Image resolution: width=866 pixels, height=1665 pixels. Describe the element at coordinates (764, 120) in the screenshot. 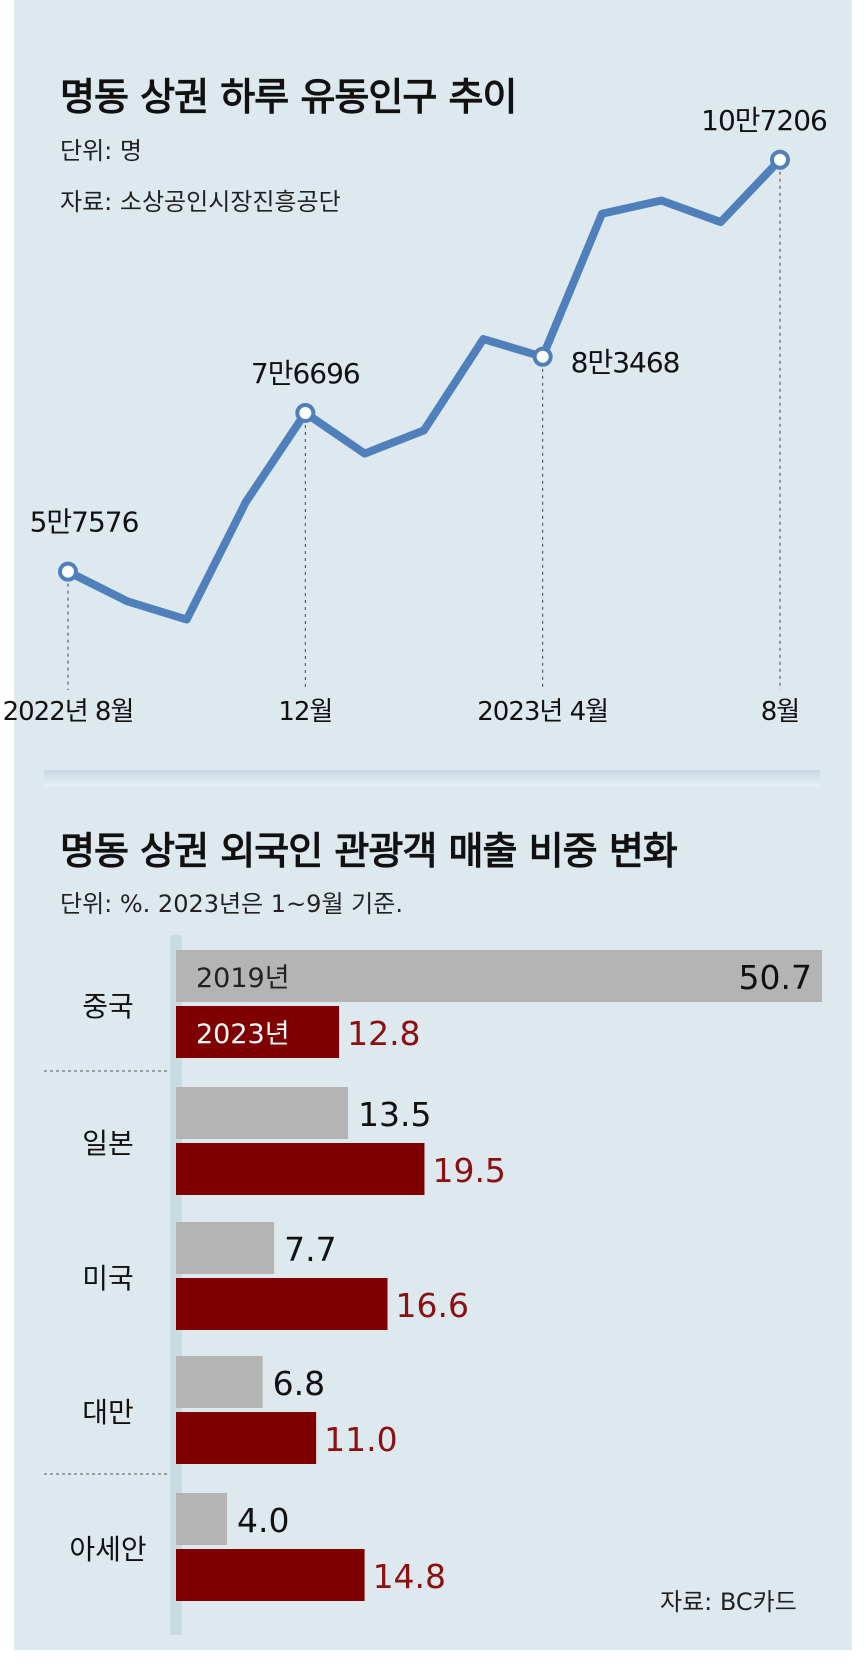

I see `data-label: 10만7206` at that location.